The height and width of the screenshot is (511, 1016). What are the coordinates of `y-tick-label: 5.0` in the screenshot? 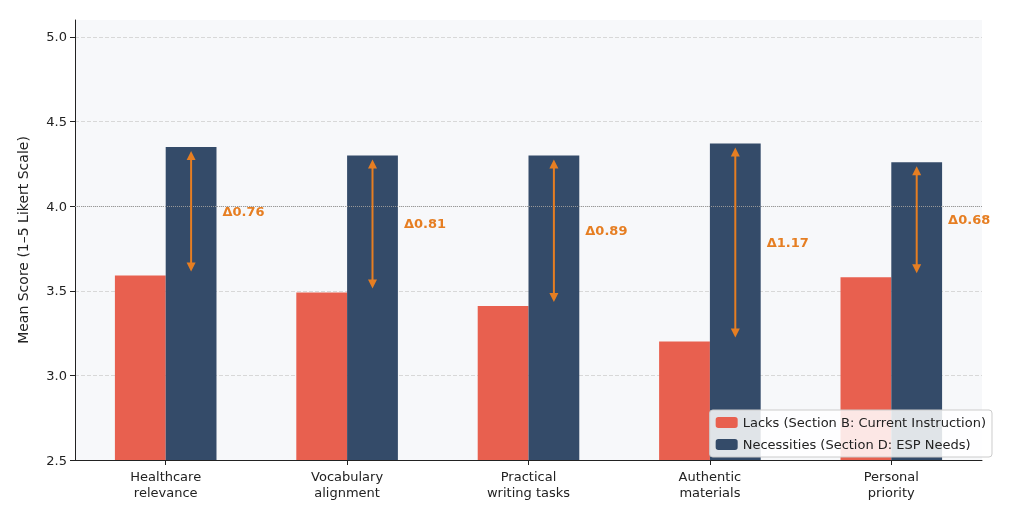 It's located at (56, 37).